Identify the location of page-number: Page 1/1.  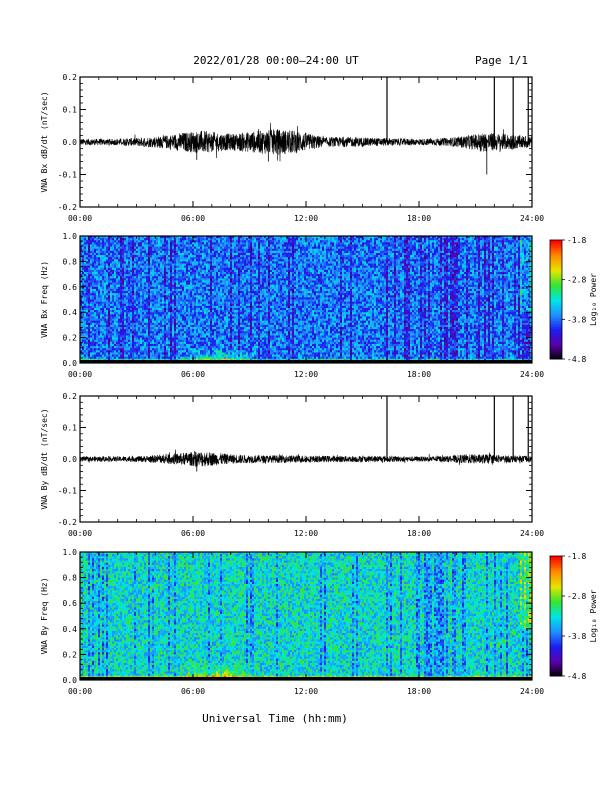
(501, 60).